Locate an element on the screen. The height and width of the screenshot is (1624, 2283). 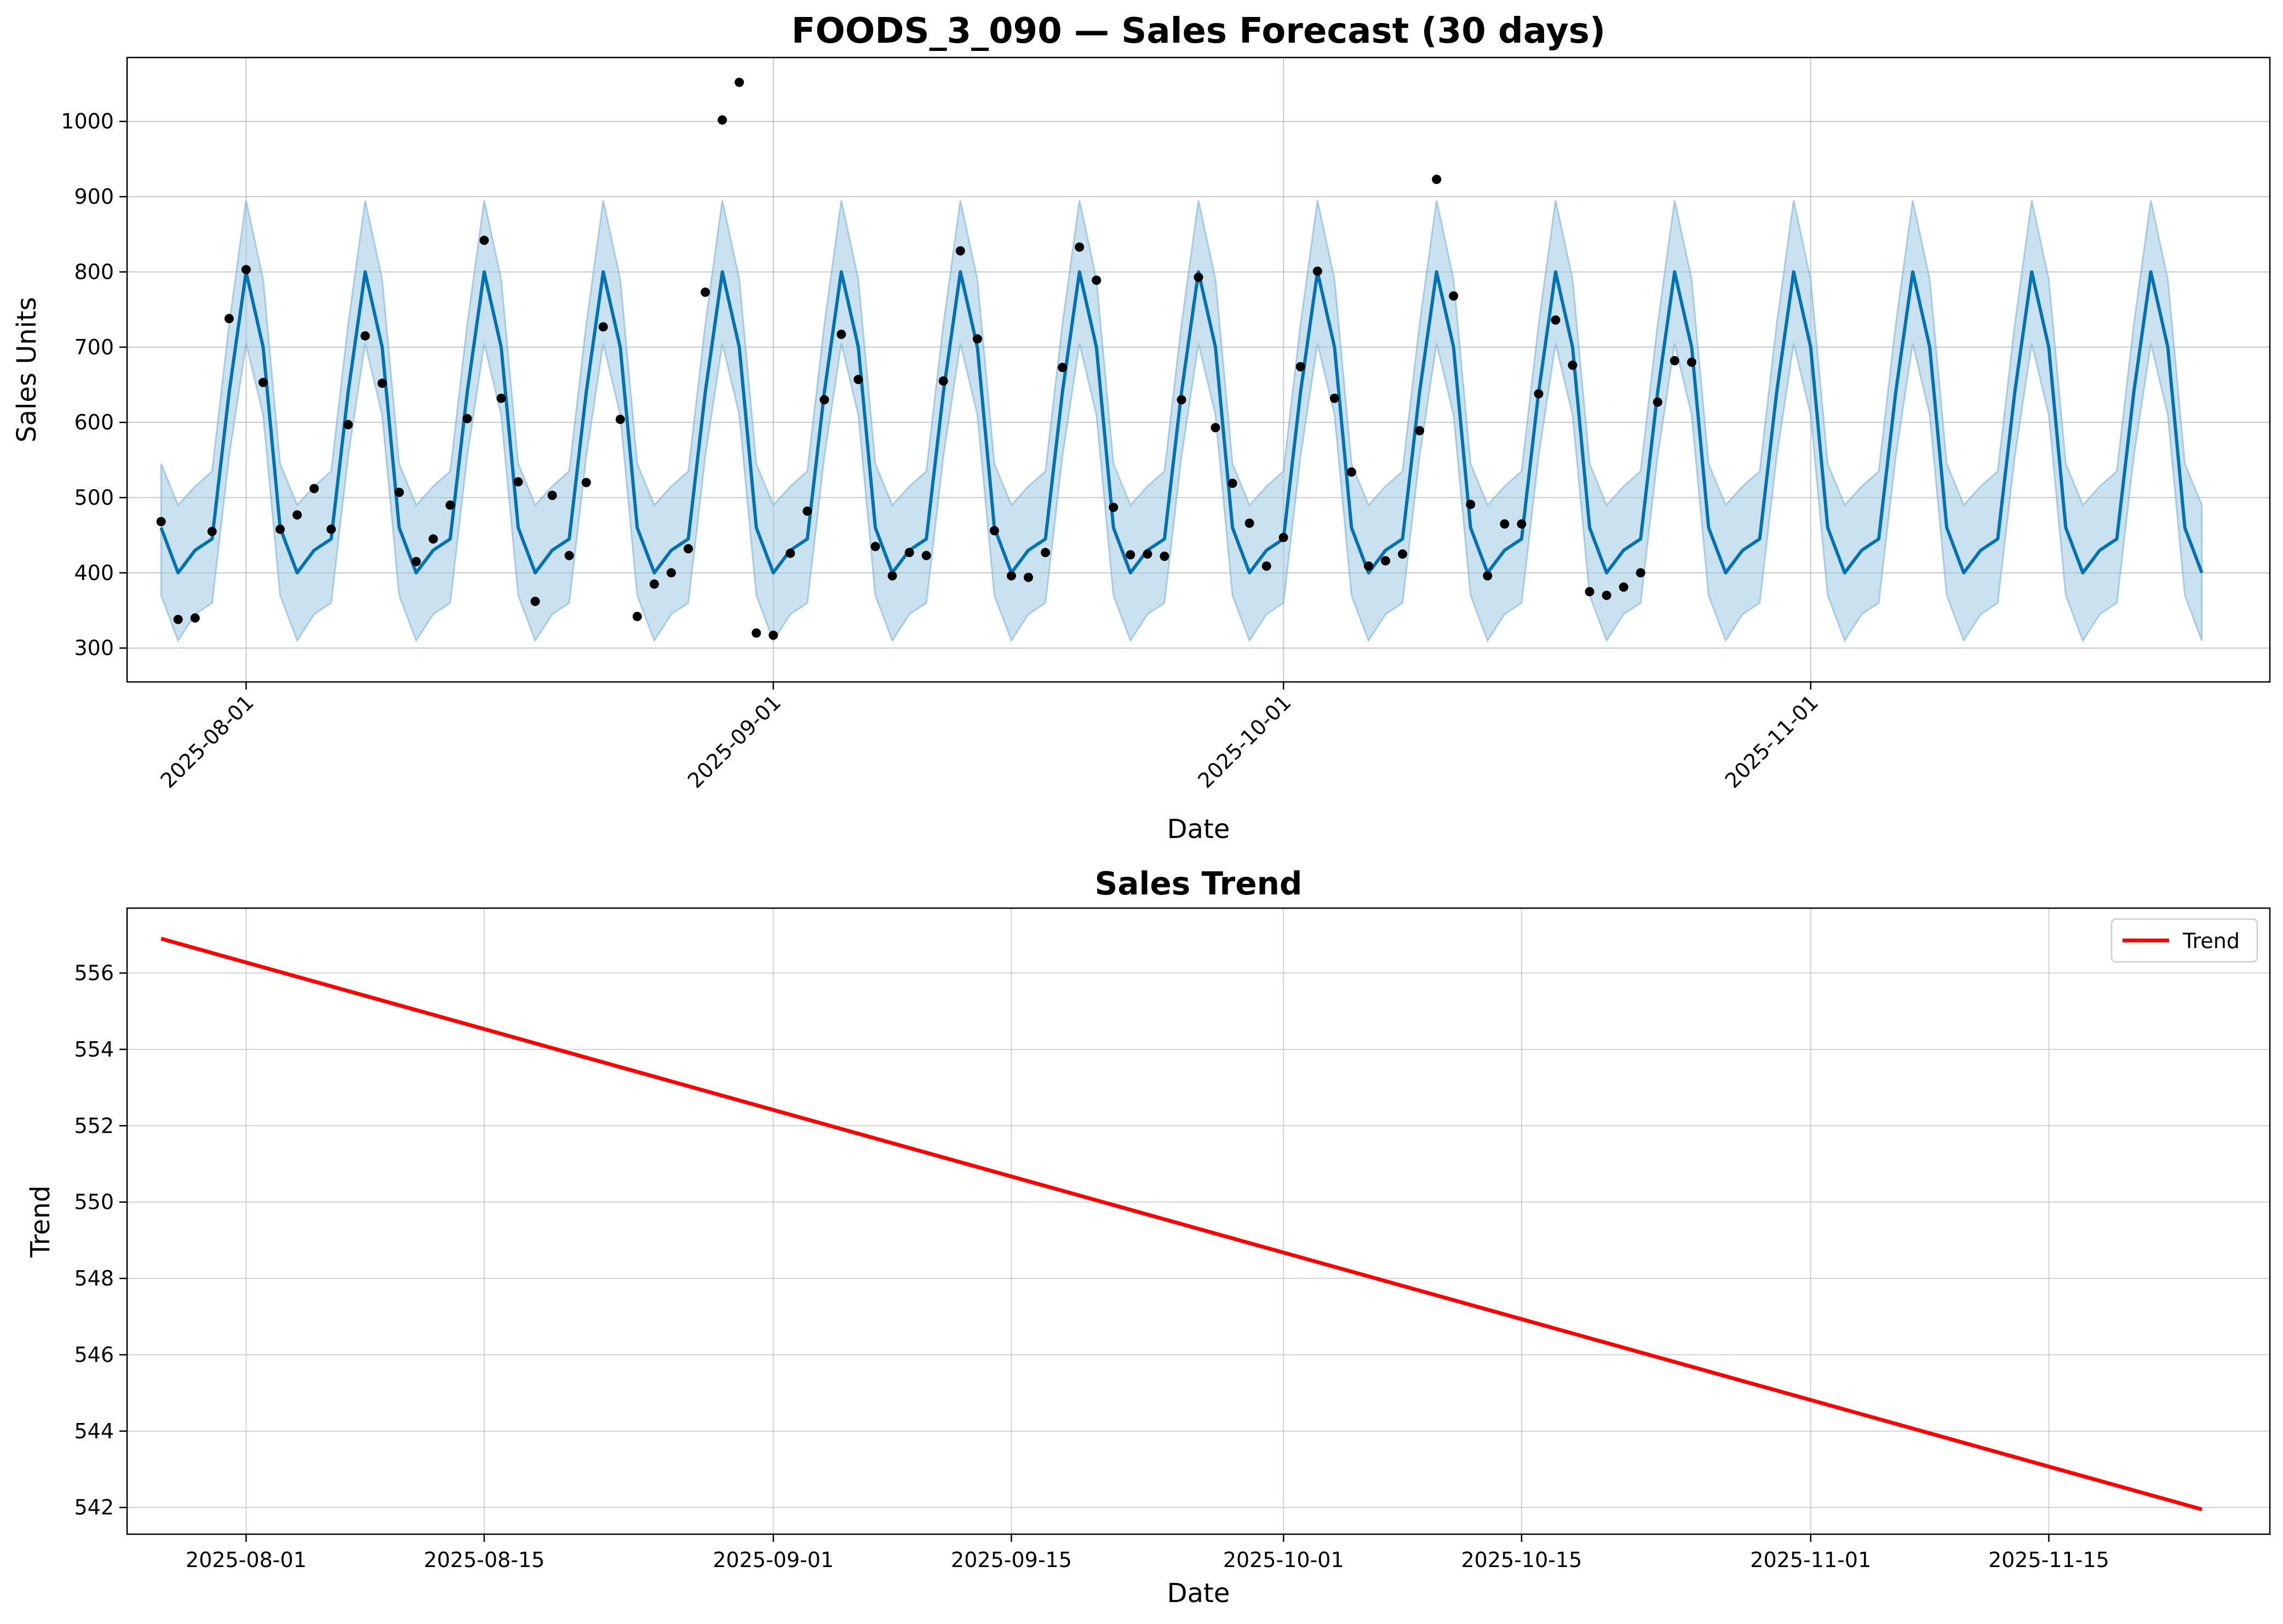
forecast-x-tick-label: 2025-08-01 is located at coordinates (207, 741).